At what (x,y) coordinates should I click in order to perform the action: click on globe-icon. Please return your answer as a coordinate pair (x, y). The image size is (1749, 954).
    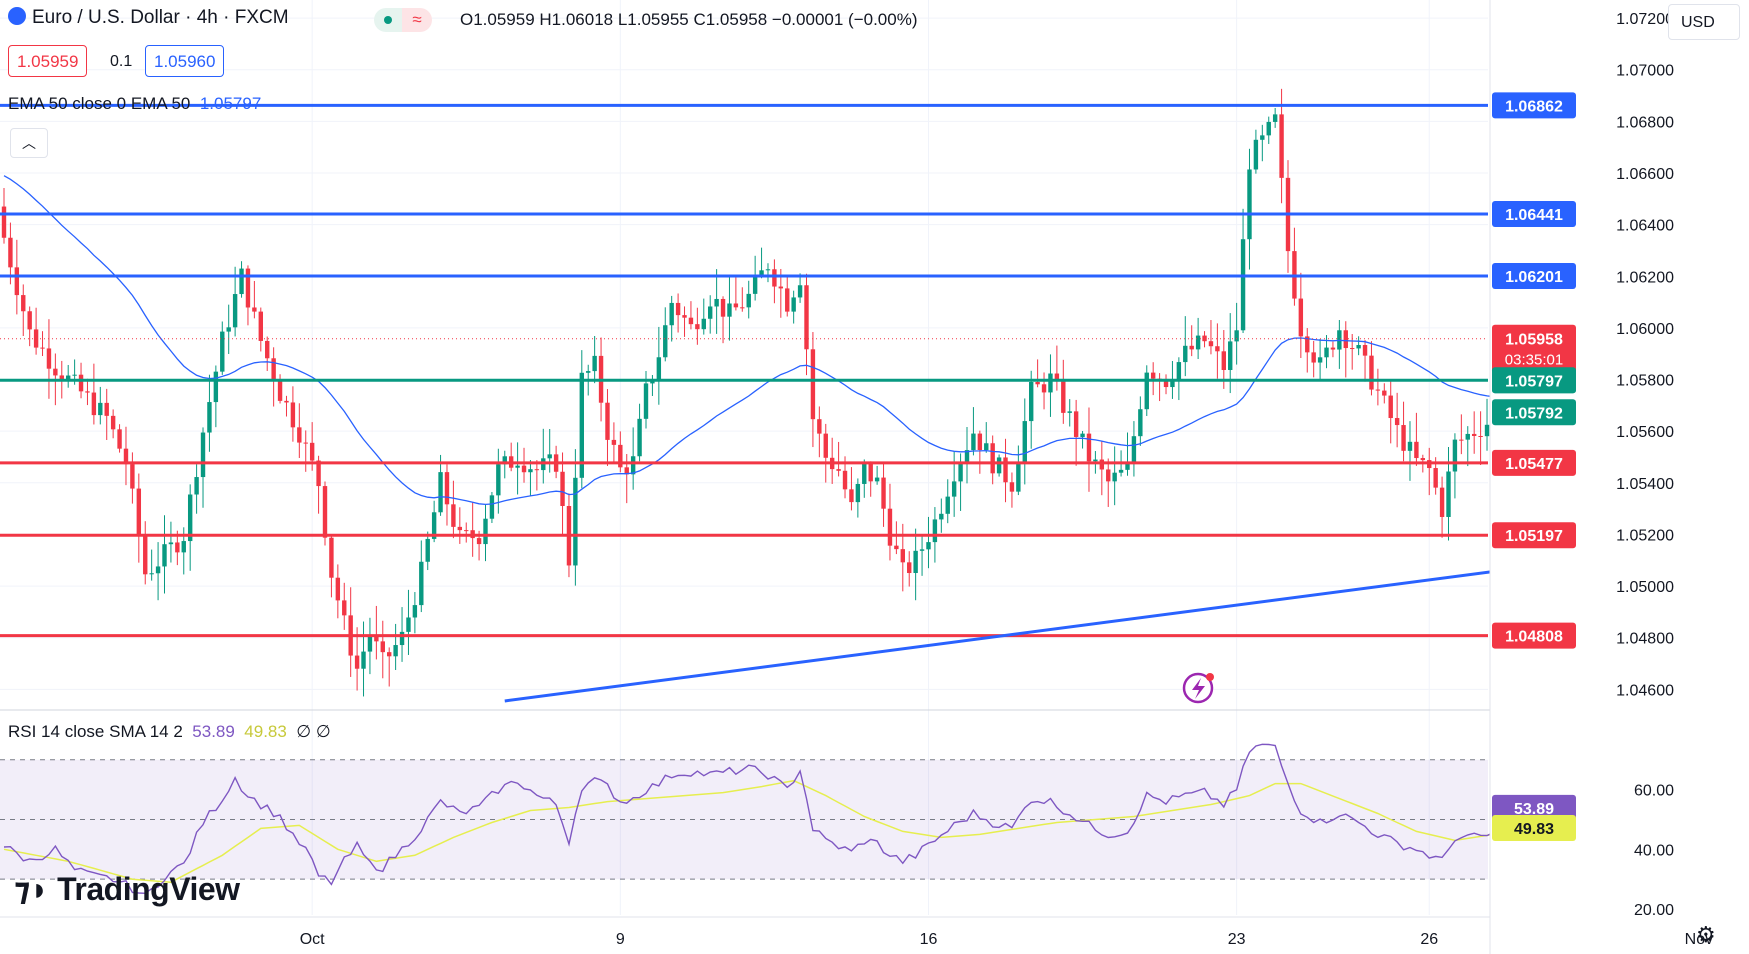
    Looking at the image, I should click on (17, 16).